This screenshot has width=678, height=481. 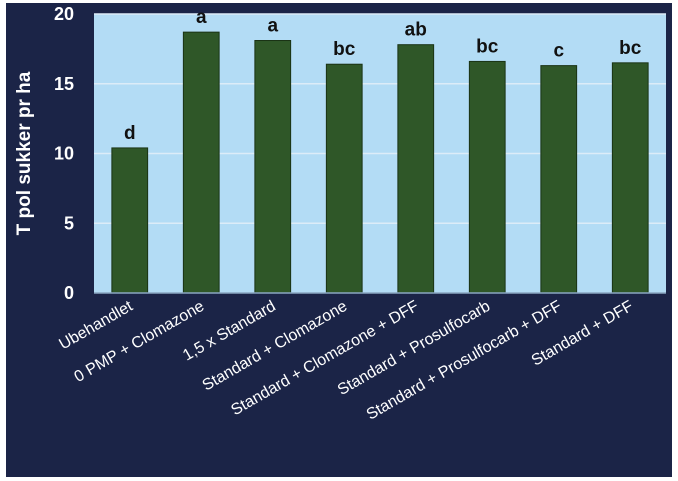 I want to click on y-tick-label: 5, so click(x=69, y=223).